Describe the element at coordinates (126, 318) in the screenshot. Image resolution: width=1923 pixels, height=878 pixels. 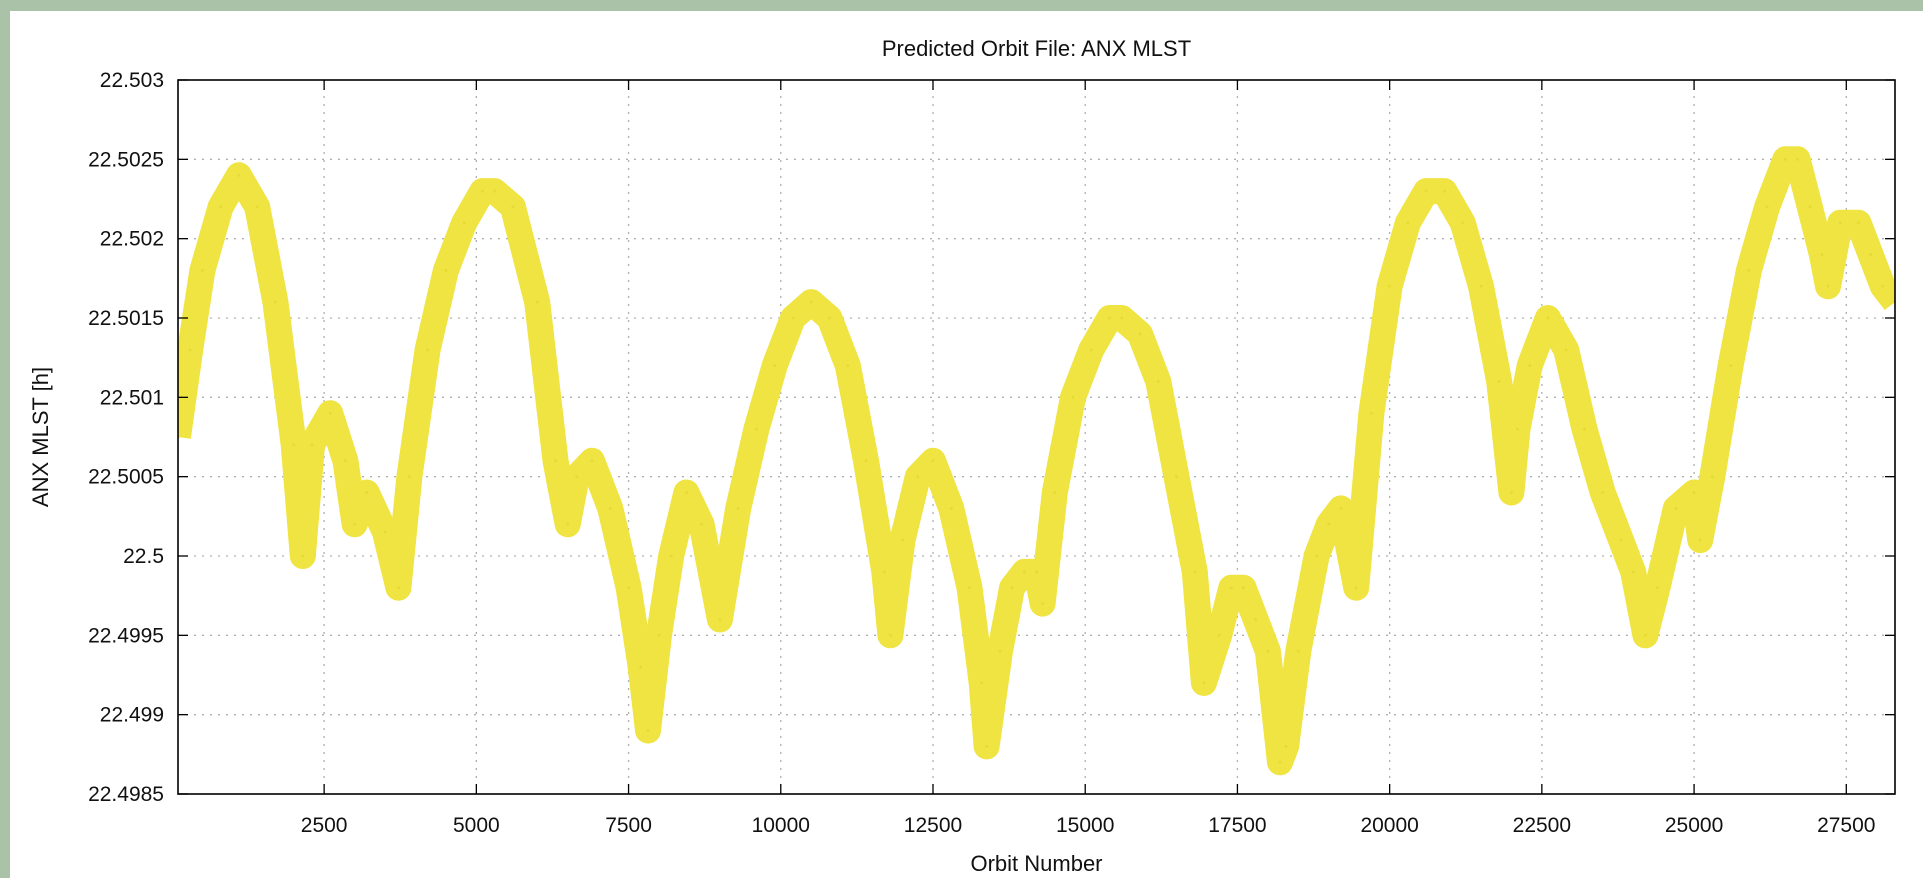
I see `y-tick-label: 22.5015` at that location.